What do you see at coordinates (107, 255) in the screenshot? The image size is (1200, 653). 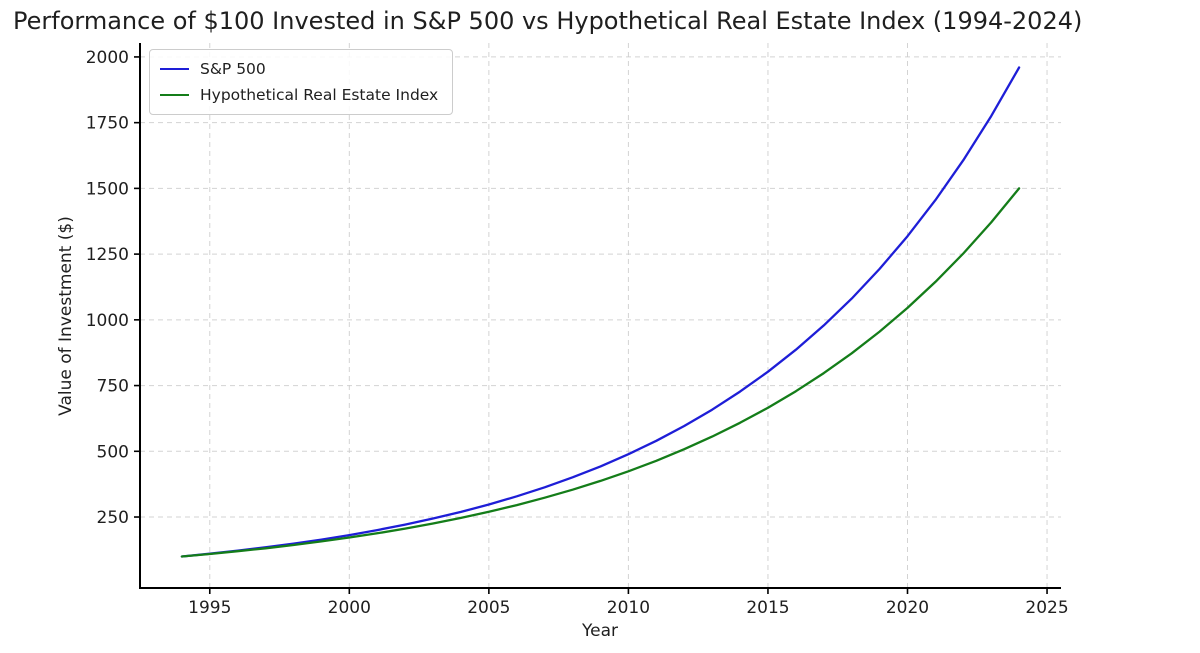 I see `y-tick-label: 1250` at bounding box center [107, 255].